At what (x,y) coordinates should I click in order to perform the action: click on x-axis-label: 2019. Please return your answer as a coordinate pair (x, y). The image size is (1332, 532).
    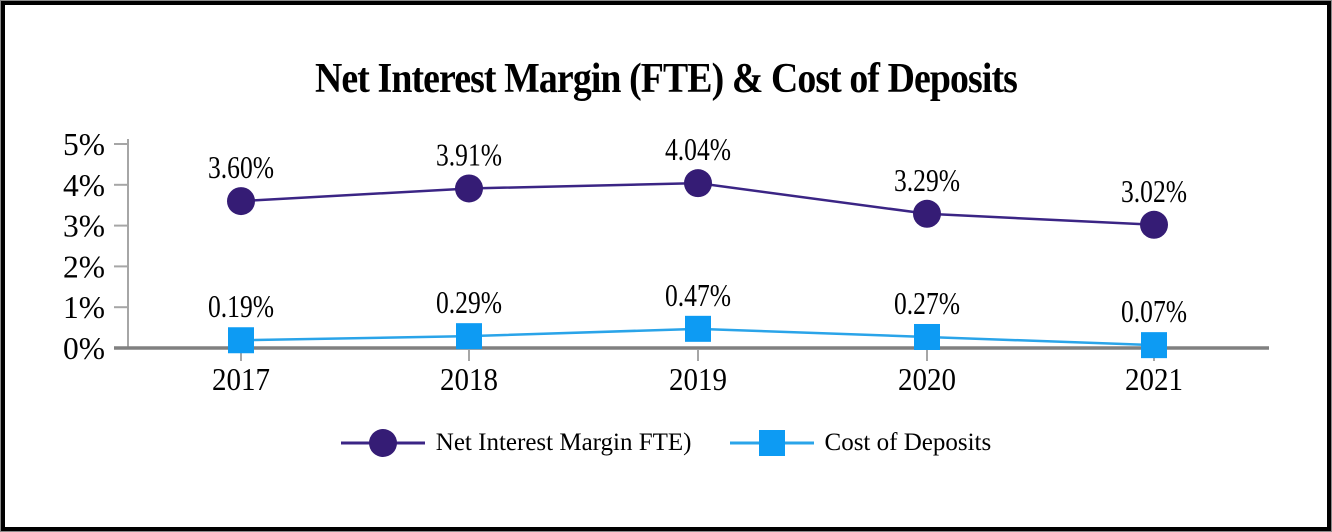
    Looking at the image, I should click on (698, 379).